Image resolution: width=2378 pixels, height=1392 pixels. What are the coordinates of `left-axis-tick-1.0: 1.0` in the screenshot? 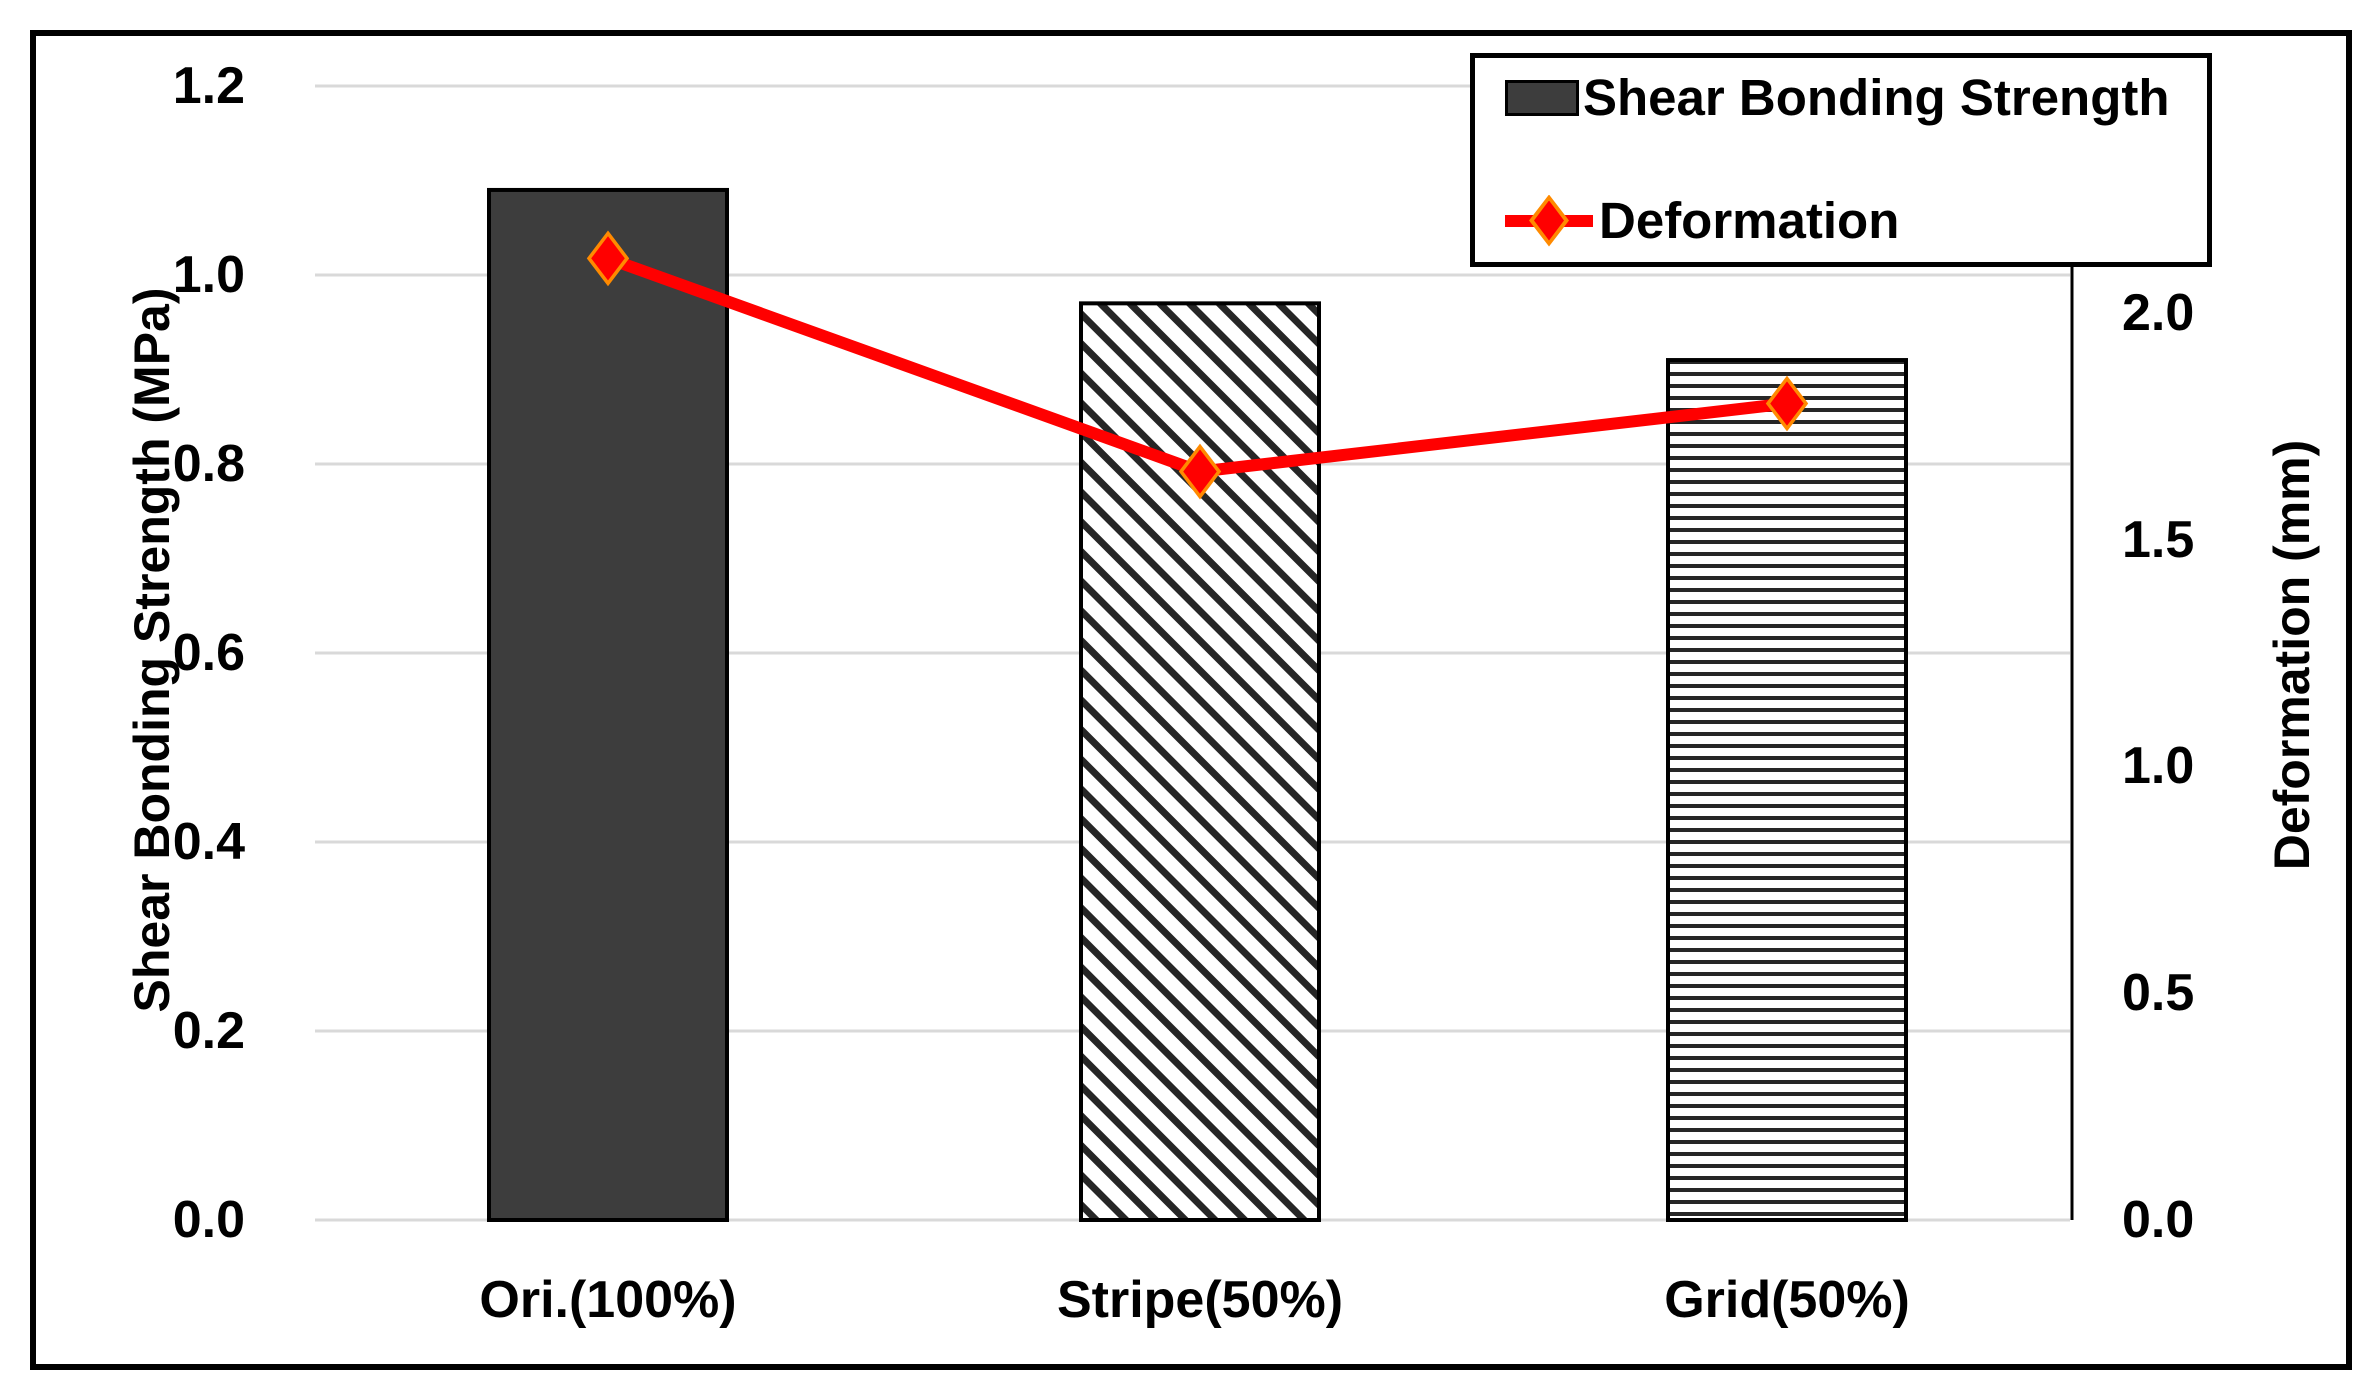 It's located at (208, 275).